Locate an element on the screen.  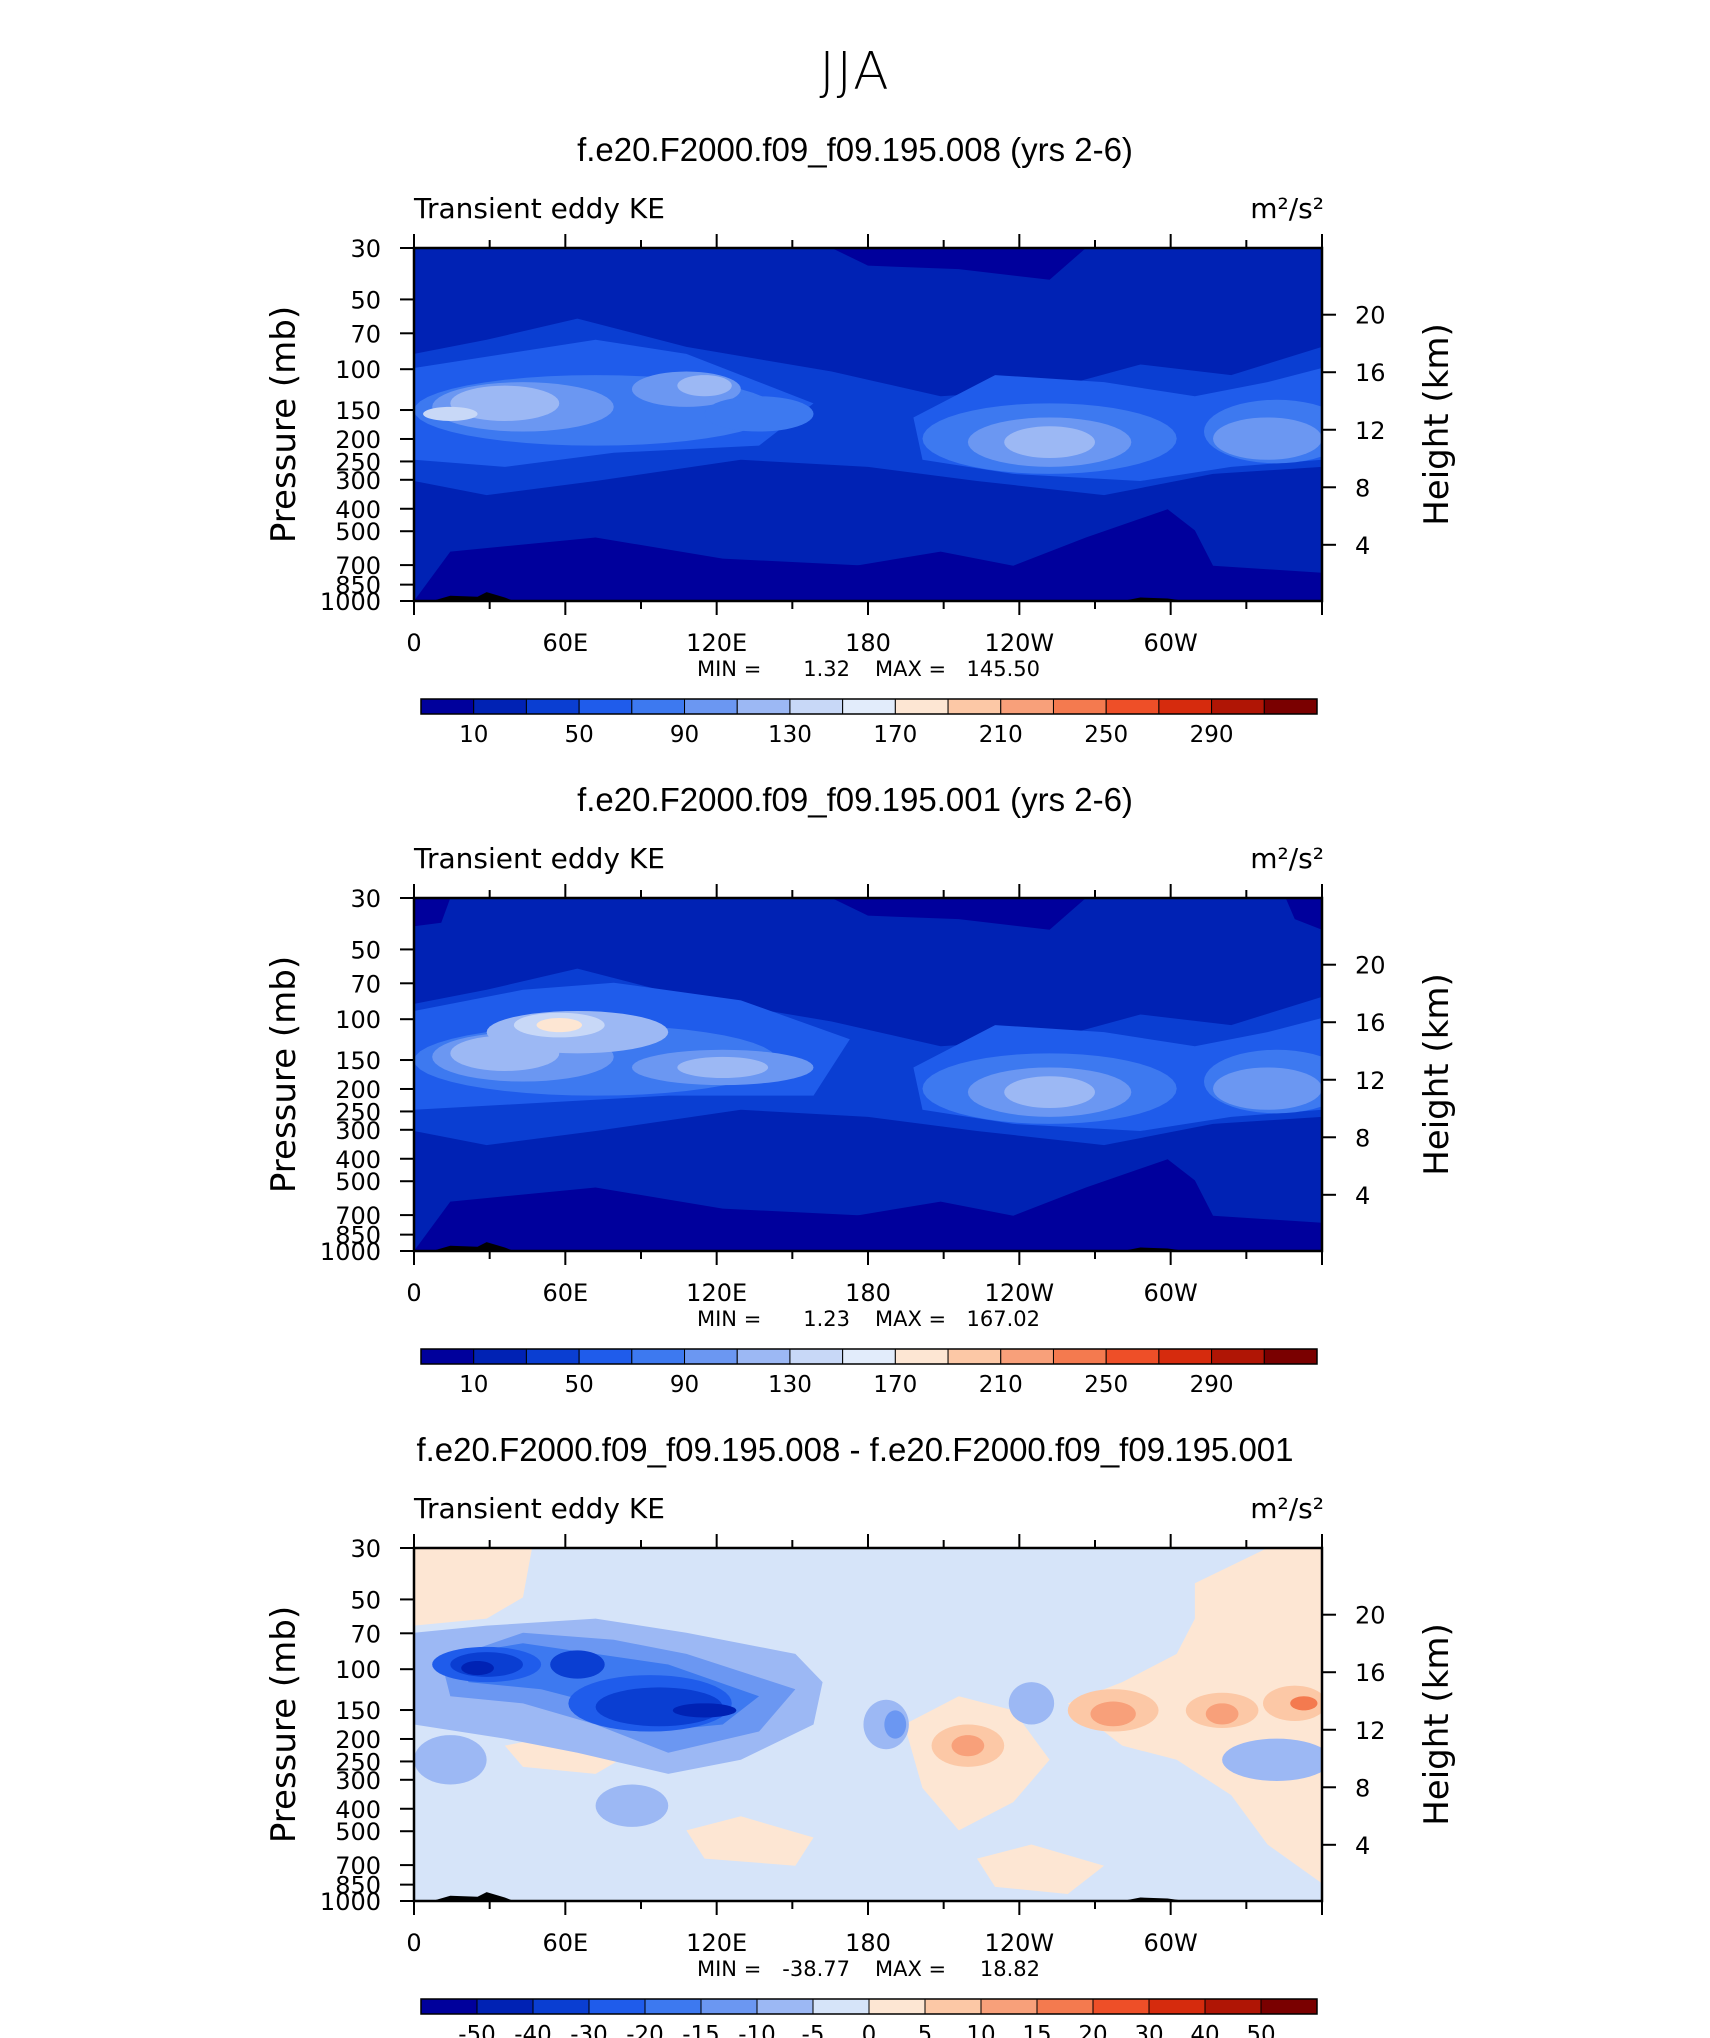
y-tick-label: 500 is located at coordinates (358, 1182).